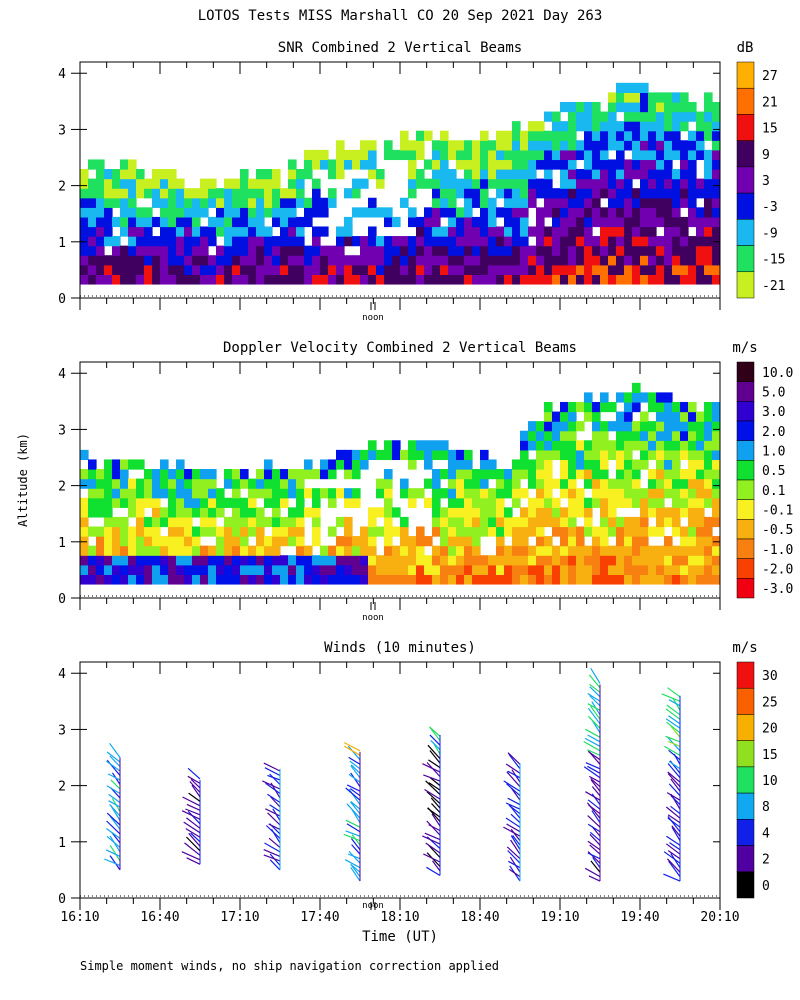 The height and width of the screenshot is (1000, 800). Describe the element at coordinates (770, 76) in the screenshot. I see `colorbar-label: 27` at that location.